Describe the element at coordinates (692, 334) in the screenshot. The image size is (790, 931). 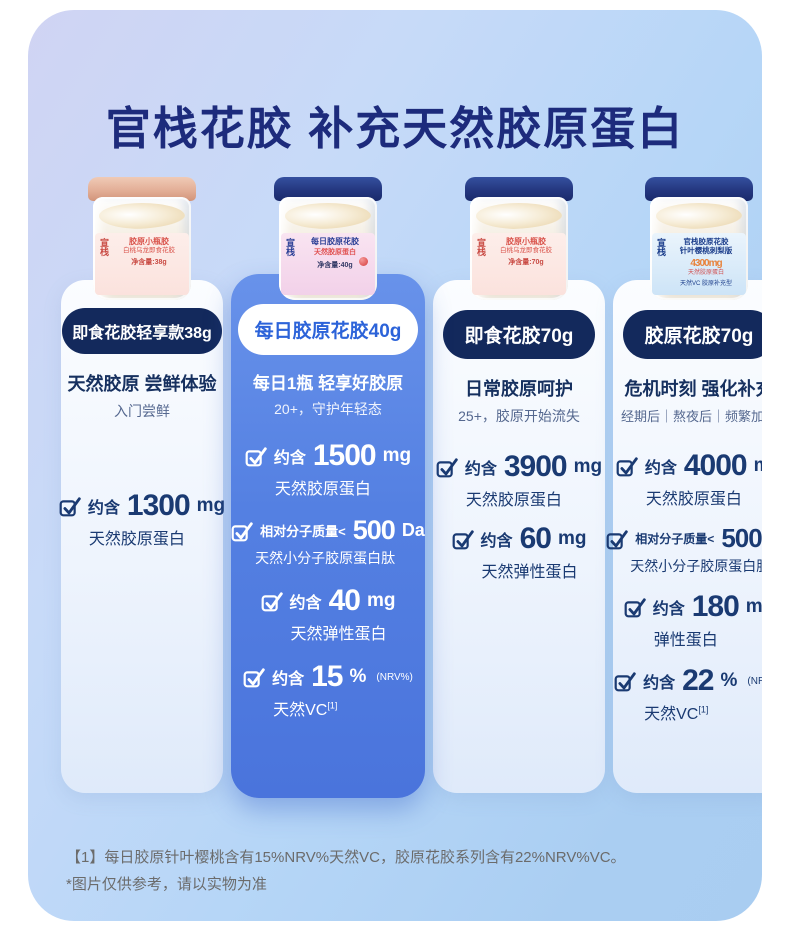
I see `product-pill: 胶原花胶70g` at that location.